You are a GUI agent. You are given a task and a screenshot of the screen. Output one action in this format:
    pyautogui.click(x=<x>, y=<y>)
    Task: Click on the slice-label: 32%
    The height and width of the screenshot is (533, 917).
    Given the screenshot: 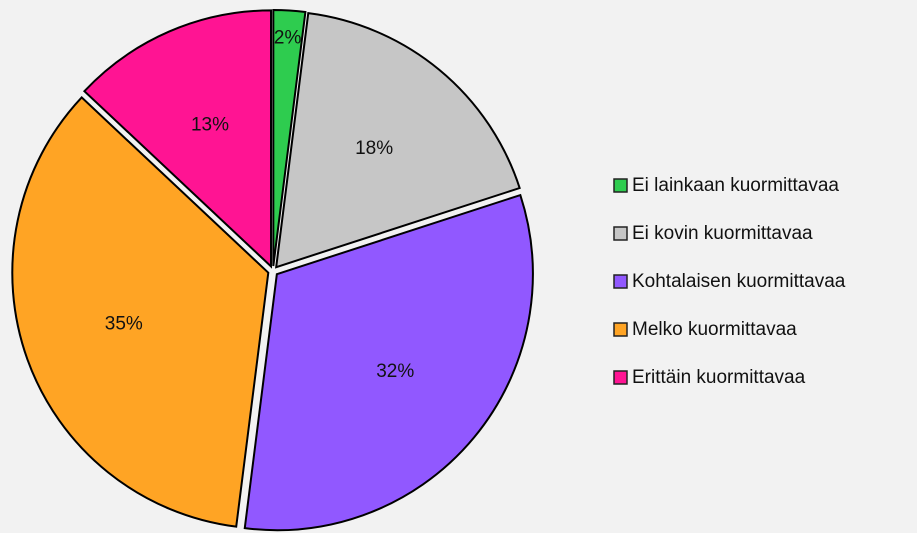 What is the action you would take?
    pyautogui.click(x=395, y=371)
    